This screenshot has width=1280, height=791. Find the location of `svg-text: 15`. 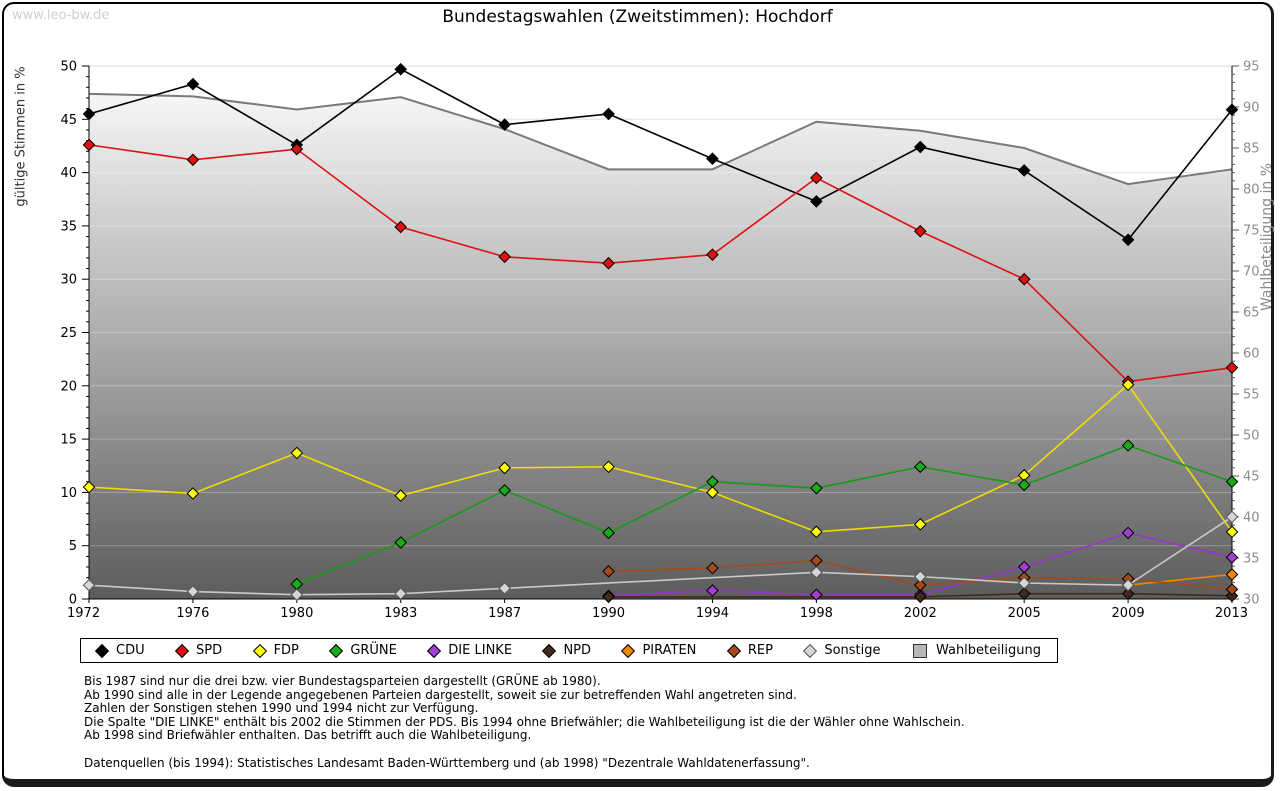

svg-text: 15 is located at coordinates (68, 440).